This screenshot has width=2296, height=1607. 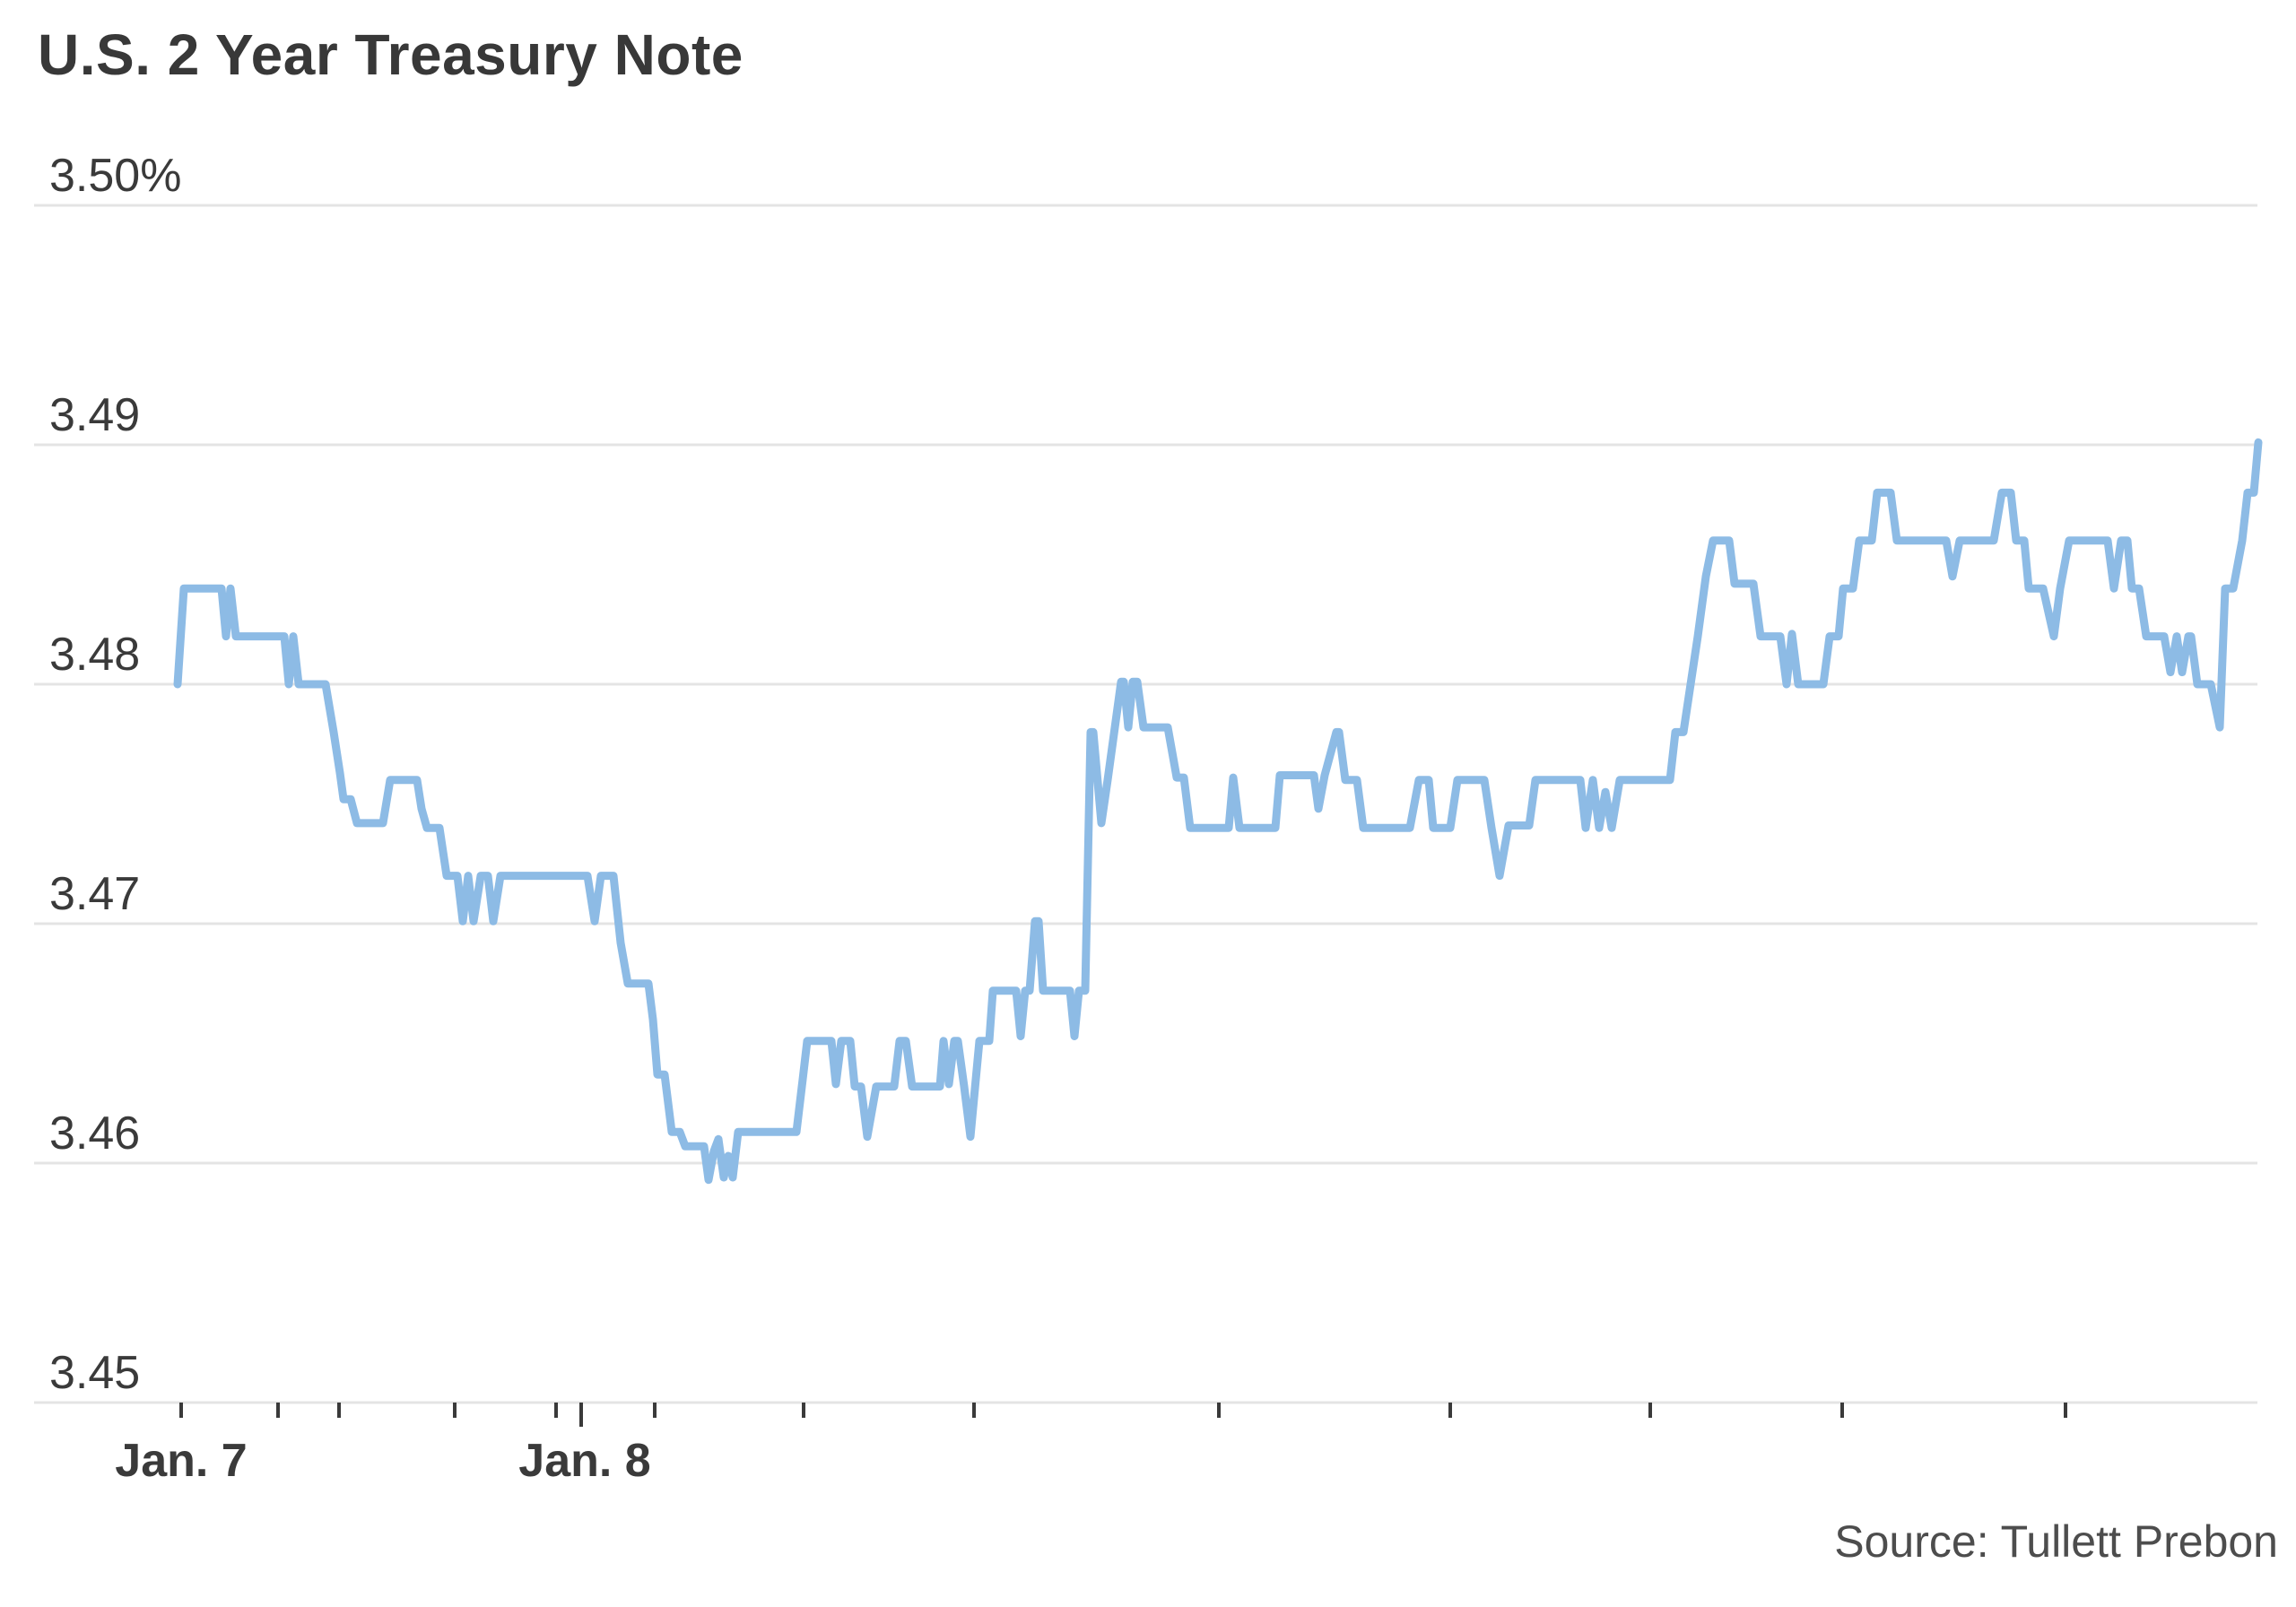 I want to click on y-axis-label: 3.48, so click(x=94, y=655).